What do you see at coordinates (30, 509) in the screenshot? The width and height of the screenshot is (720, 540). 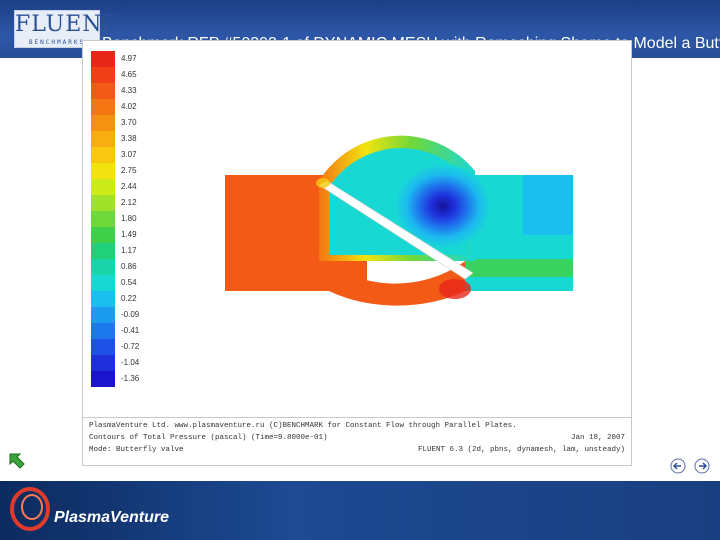 I see `plasmaventure-swirl-icon` at bounding box center [30, 509].